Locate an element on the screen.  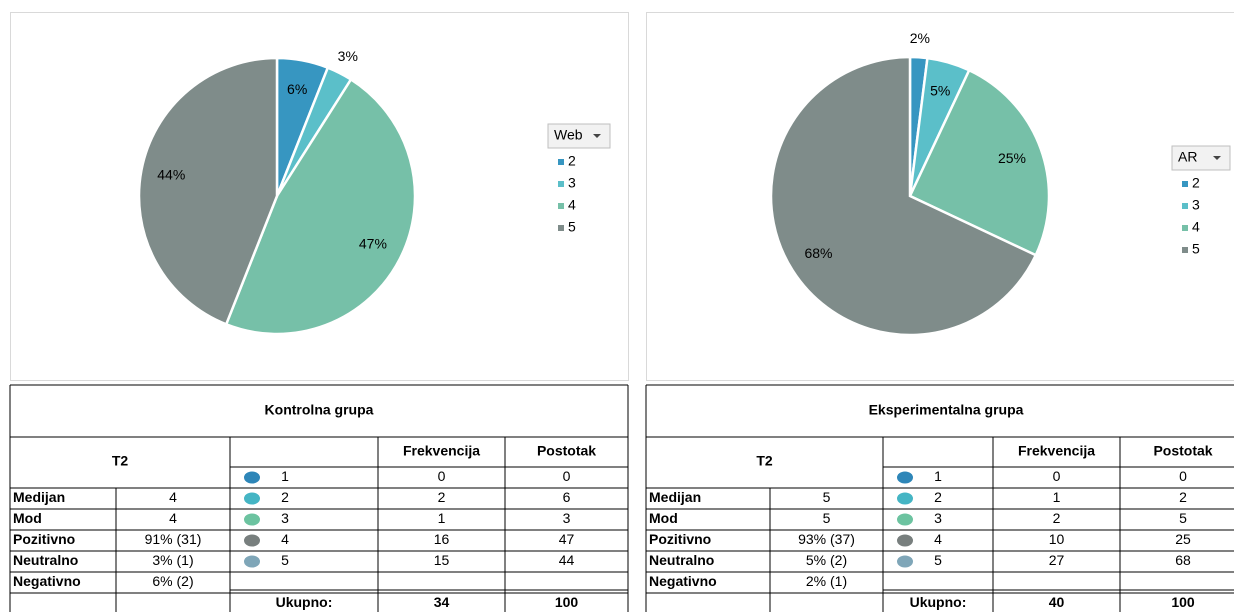
total-label: Ukupno: is located at coordinates (938, 602).